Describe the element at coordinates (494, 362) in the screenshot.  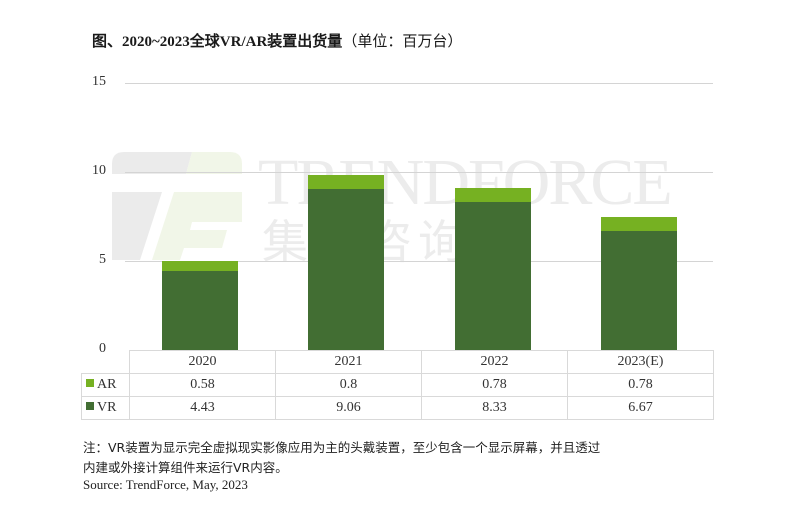
I see `table-header-cell: 2022` at that location.